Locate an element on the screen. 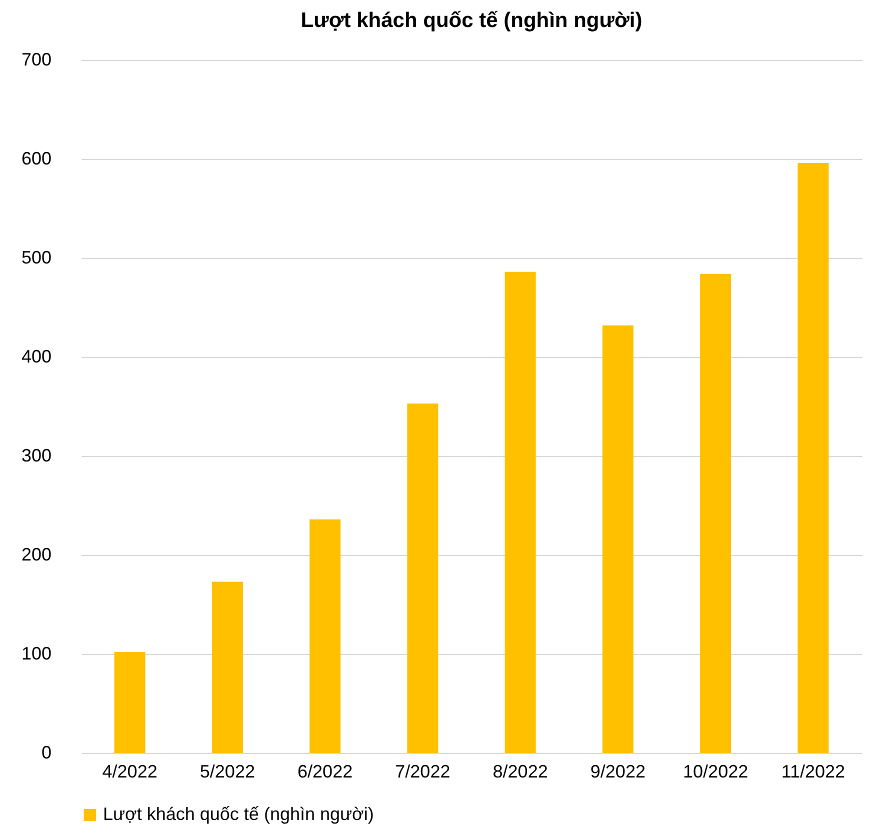 This screenshot has width=882, height=834. legend-label: Lượt khách quốc tế (nghìn người) is located at coordinates (238, 814).